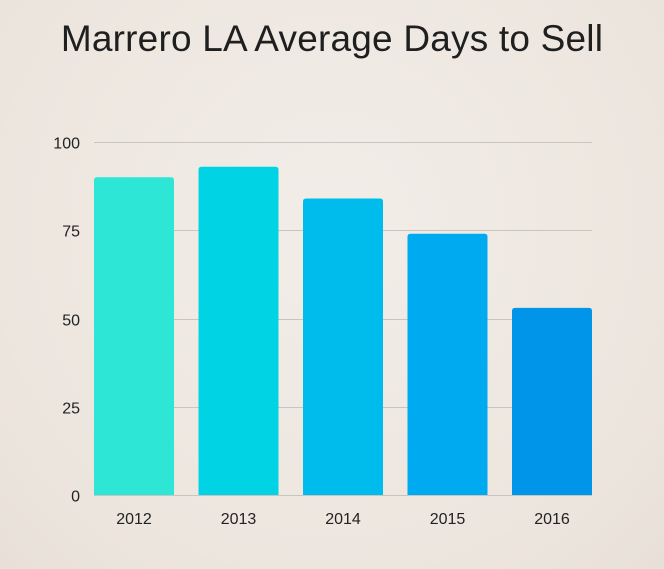  I want to click on bar-2016, so click(552, 401).